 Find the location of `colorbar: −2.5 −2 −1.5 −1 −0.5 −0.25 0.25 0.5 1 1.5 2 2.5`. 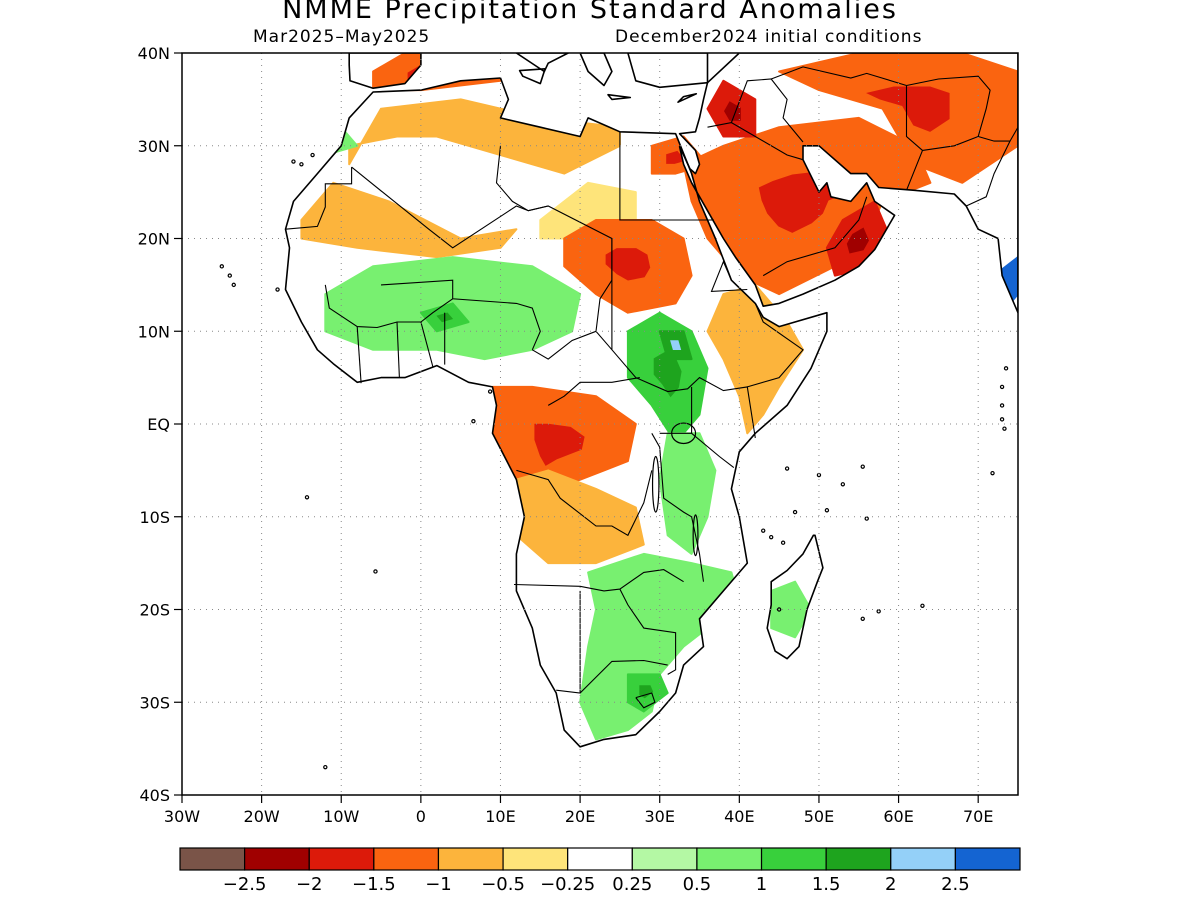

colorbar: −2.5 −2 −1.5 −1 −0.5 −0.25 0.25 0.5 1 1.5 2 2.5 is located at coordinates (600, 871).